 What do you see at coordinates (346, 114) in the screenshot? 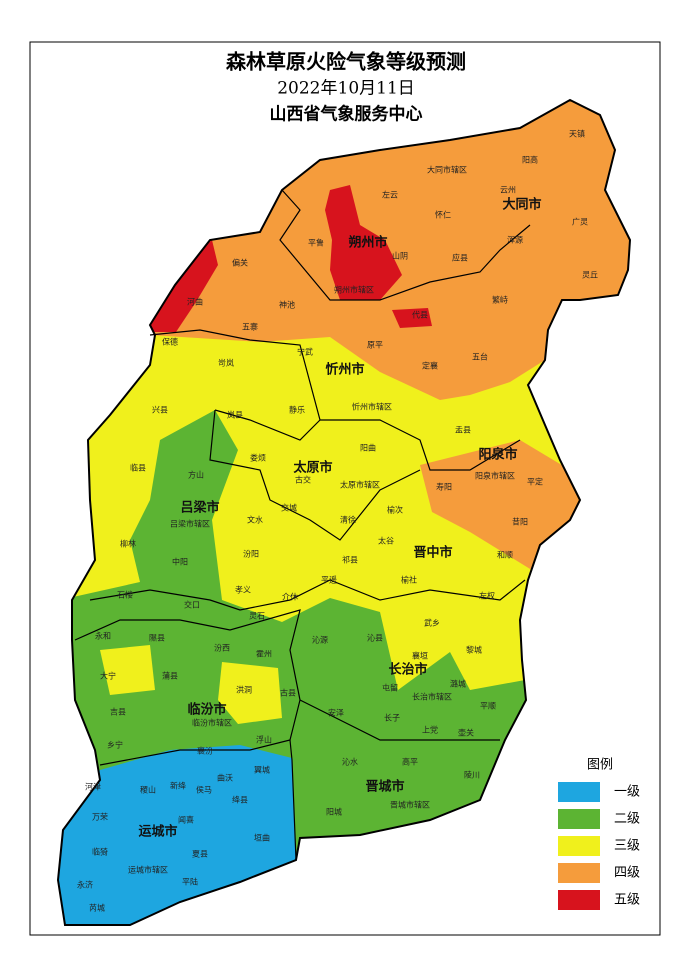
I see `issuer: 山西省气象服务中心` at bounding box center [346, 114].